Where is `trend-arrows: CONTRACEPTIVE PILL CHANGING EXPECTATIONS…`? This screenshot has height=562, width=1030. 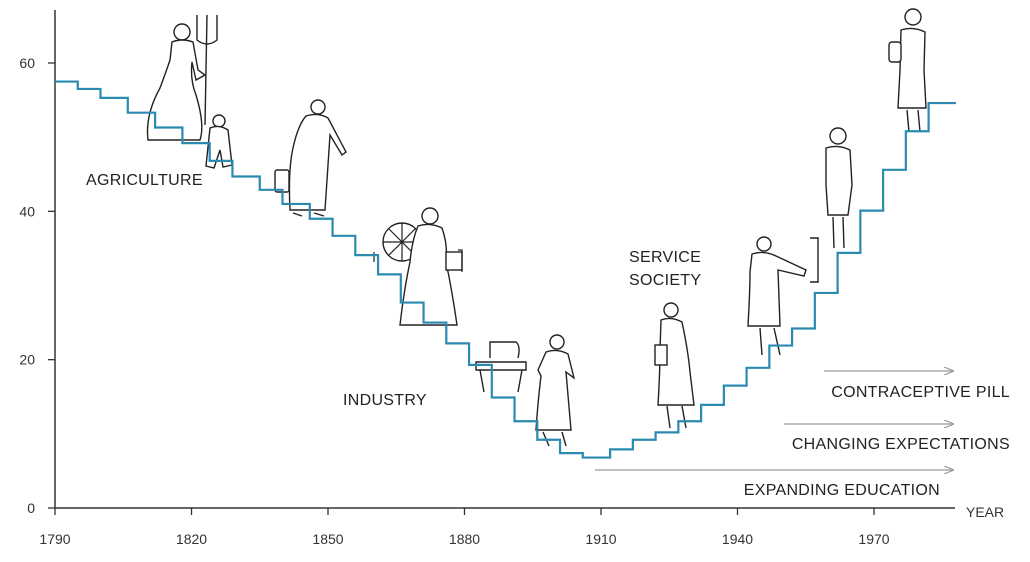 trend-arrows: CONTRACEPTIVE PILL CHANGING EXPECTATIONS… is located at coordinates (802, 435).